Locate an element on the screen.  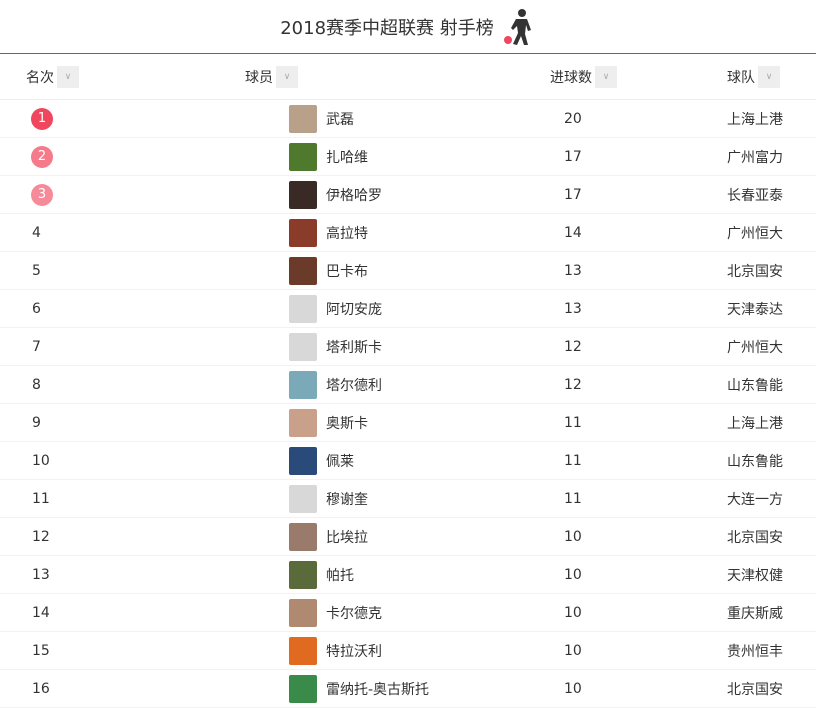
team: 长春亚泰 is located at coordinates (755, 195).